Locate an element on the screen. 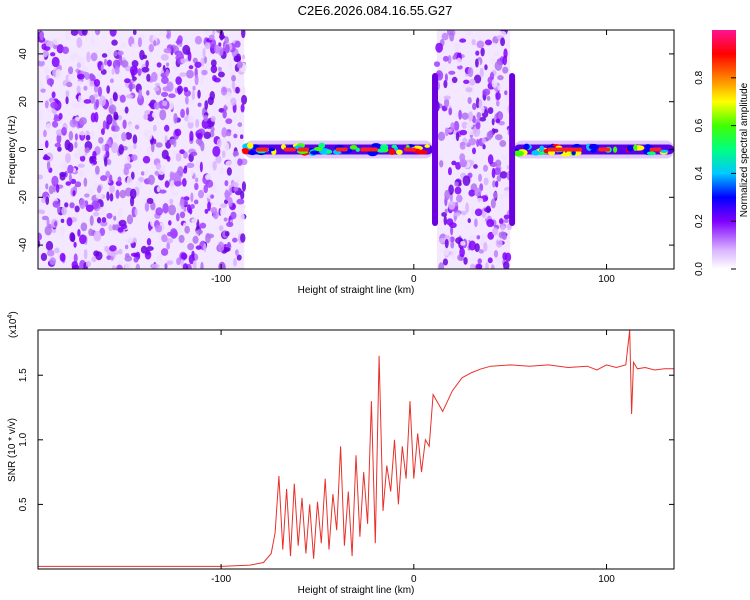 This screenshot has width=750, height=600. heatmap-ytick-label: 20 is located at coordinates (23, 102).